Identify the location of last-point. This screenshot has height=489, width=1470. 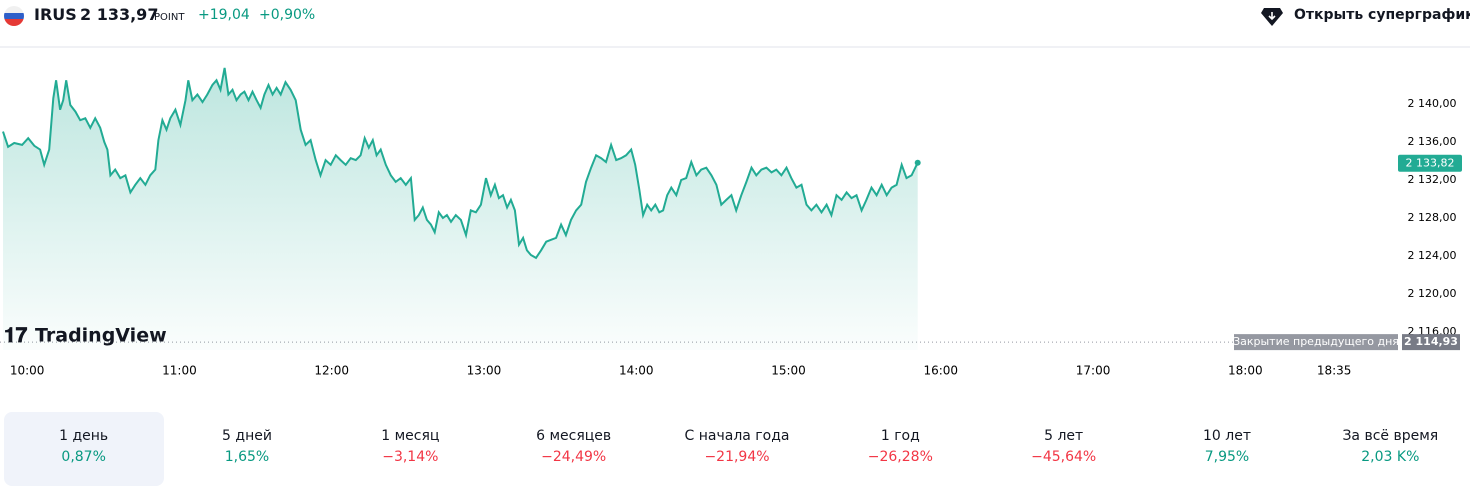
(917, 162).